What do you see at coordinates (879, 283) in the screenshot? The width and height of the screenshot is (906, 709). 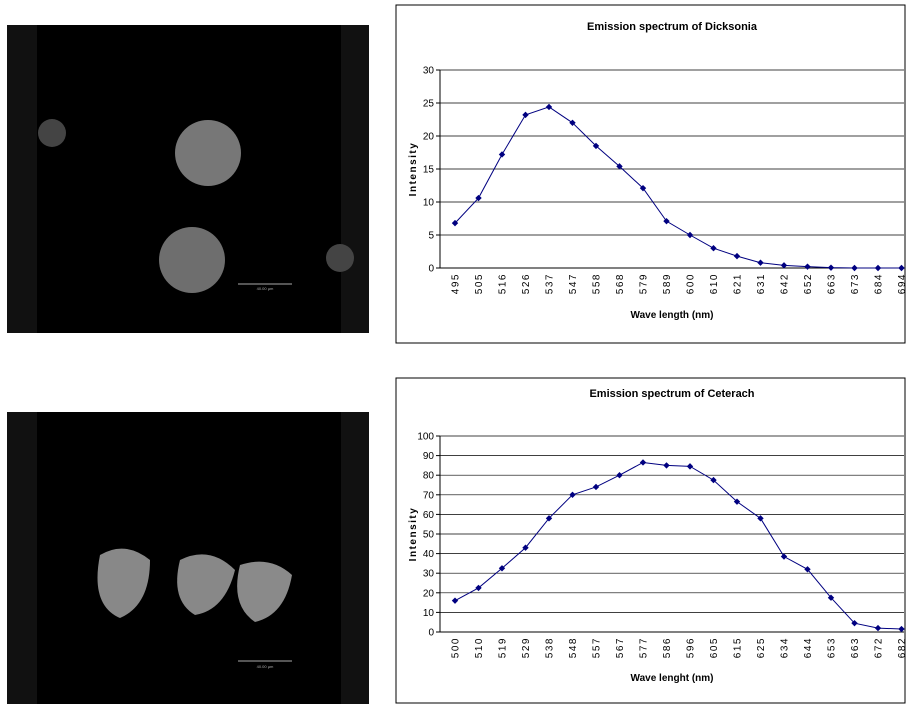 I see `x-tick-label: 684` at bounding box center [879, 283].